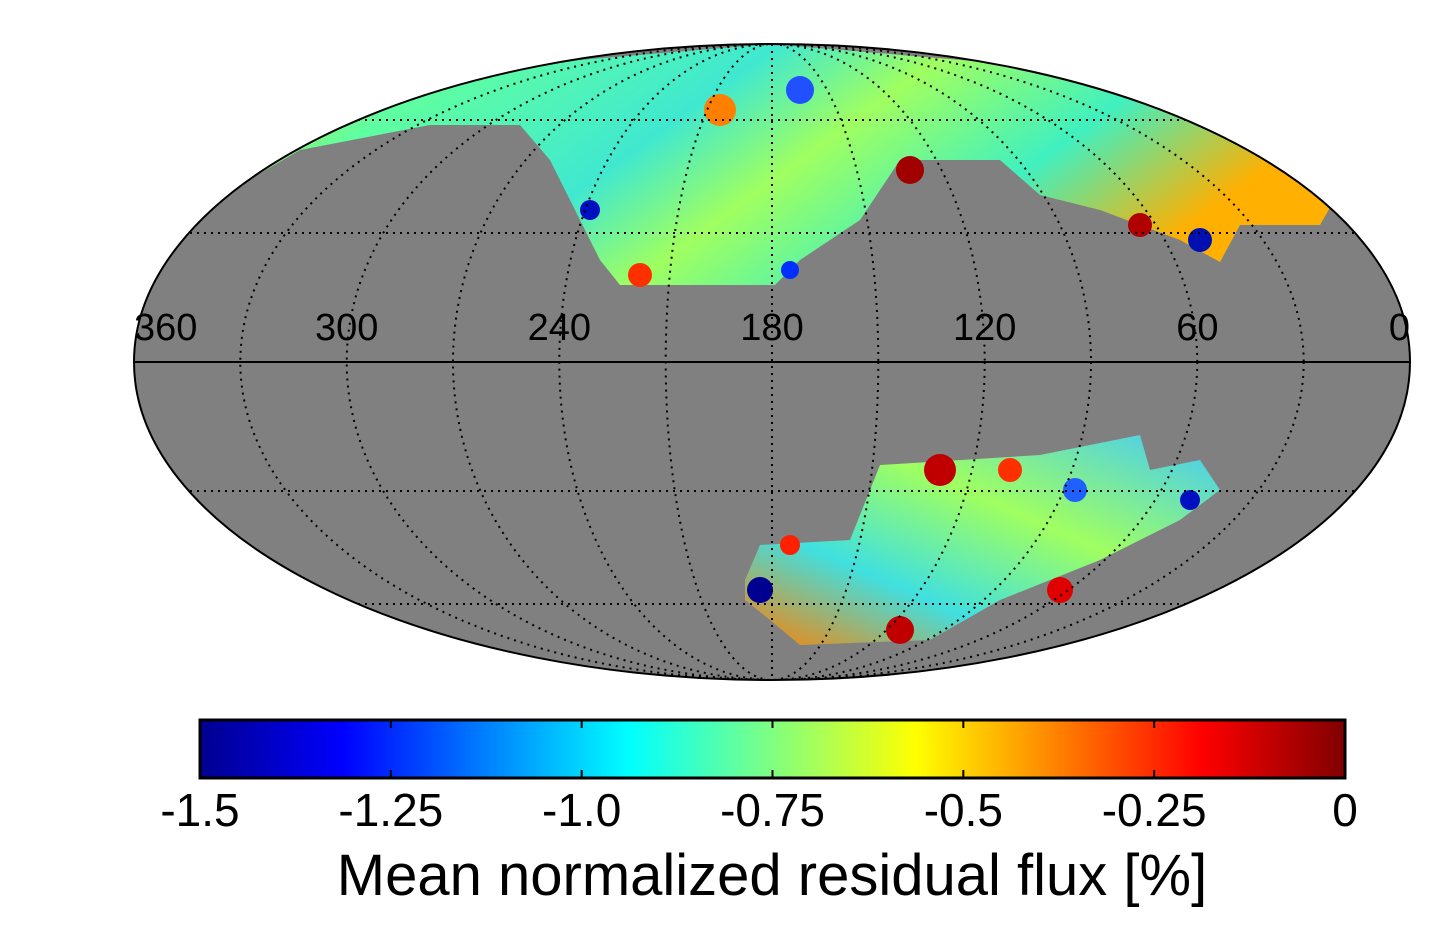  I want to click on colorbar-ticks: -1.5 -1.25 -1.0 -0.75 -0.5 -0.25 0, so click(759, 778).